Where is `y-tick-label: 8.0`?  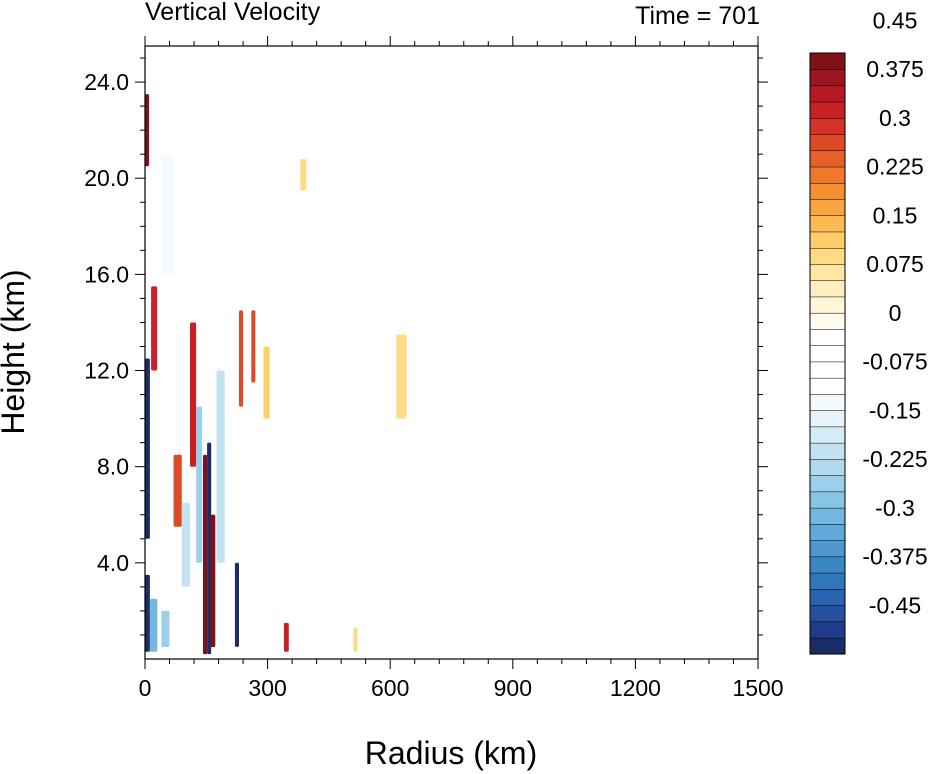 y-tick-label: 8.0 is located at coordinates (113, 467).